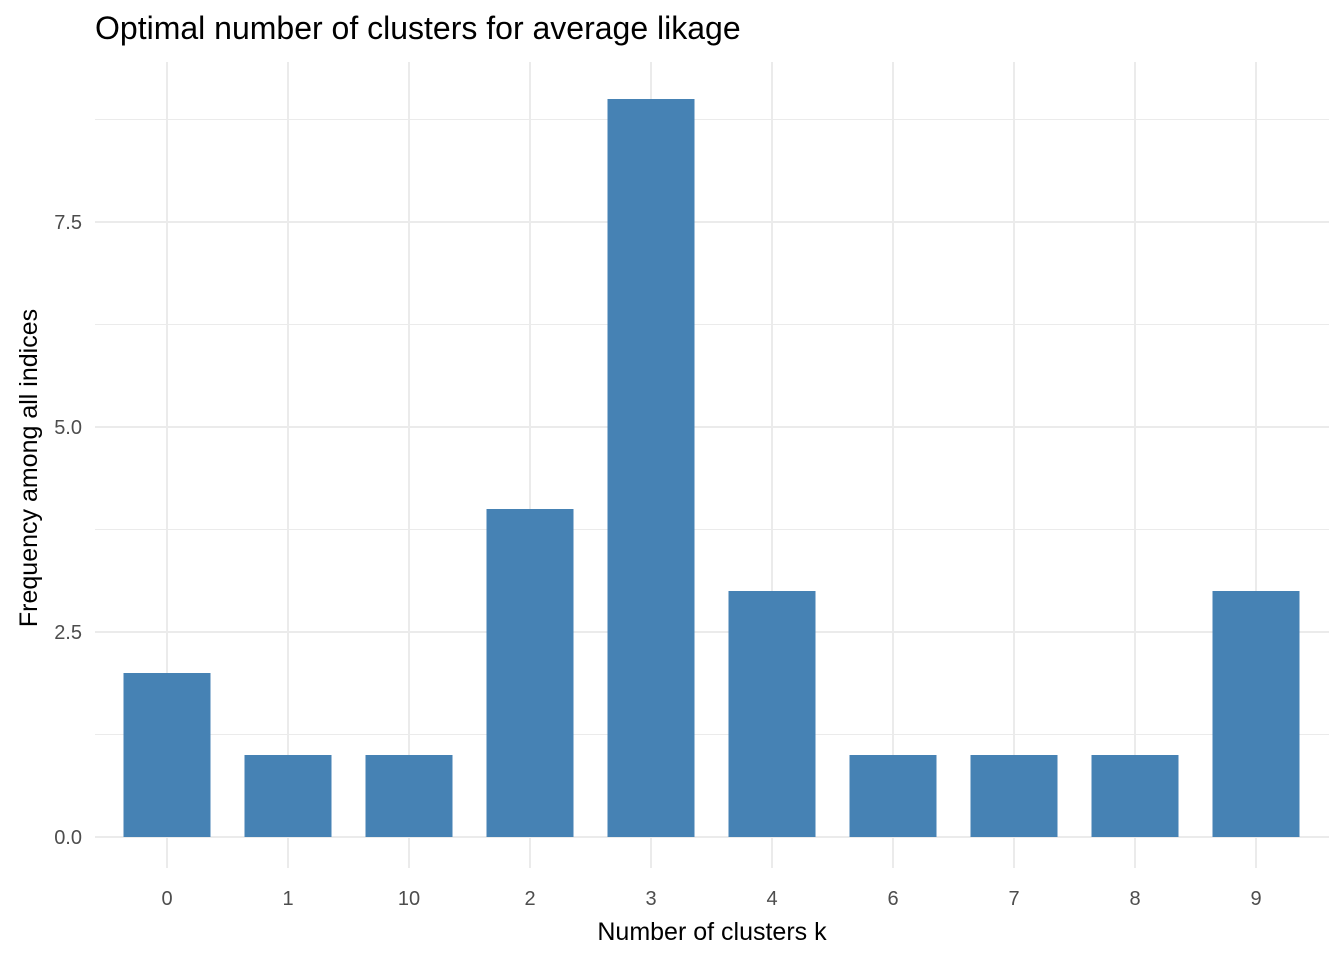  Describe the element at coordinates (1013, 899) in the screenshot. I see `x-tick-label: 7` at that location.